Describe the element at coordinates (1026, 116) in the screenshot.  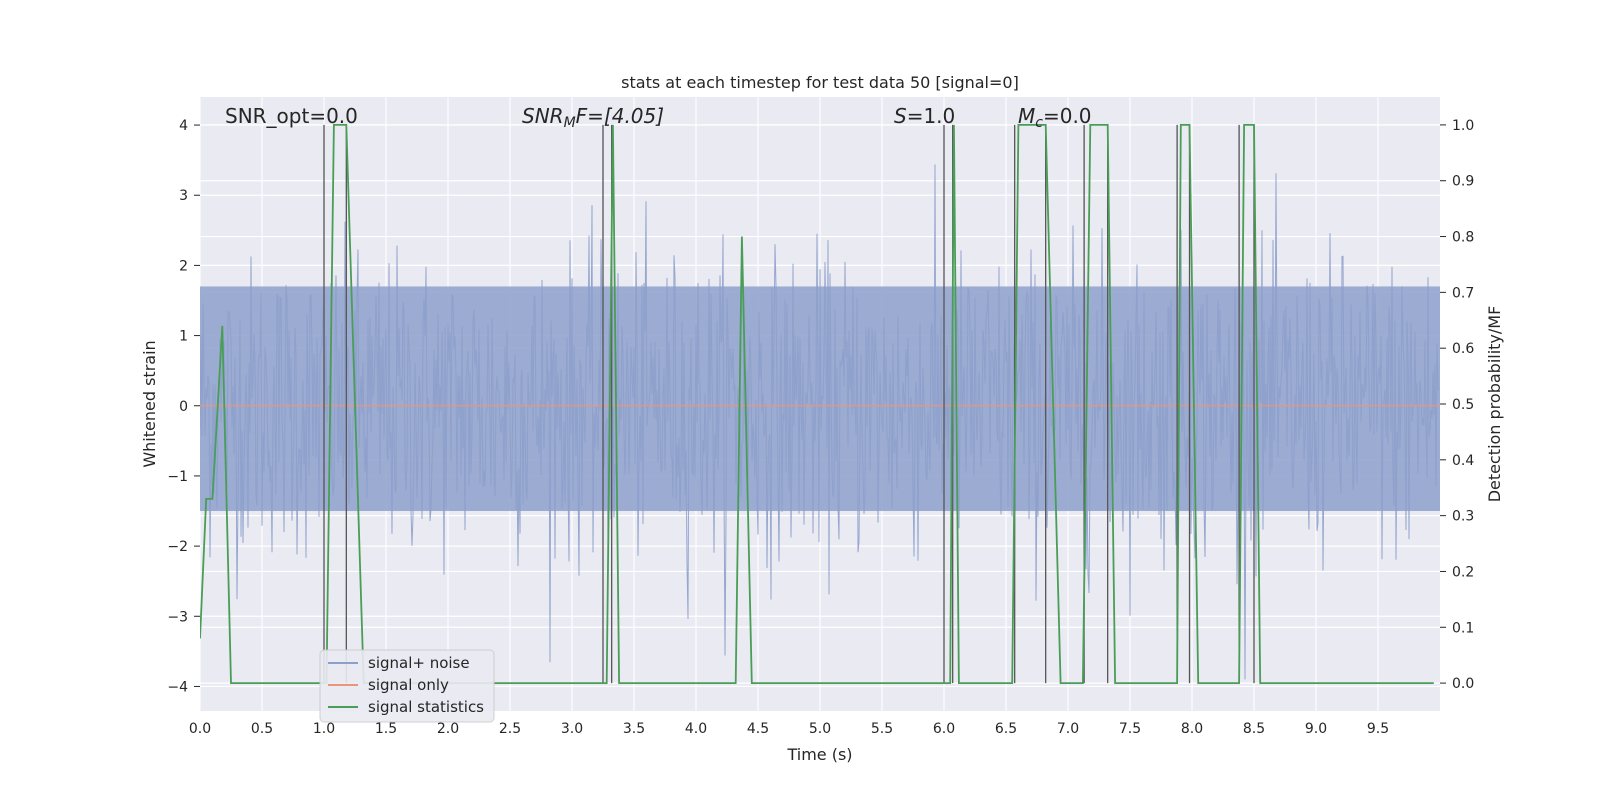
I see `annotation-mc-main: M` at that location.